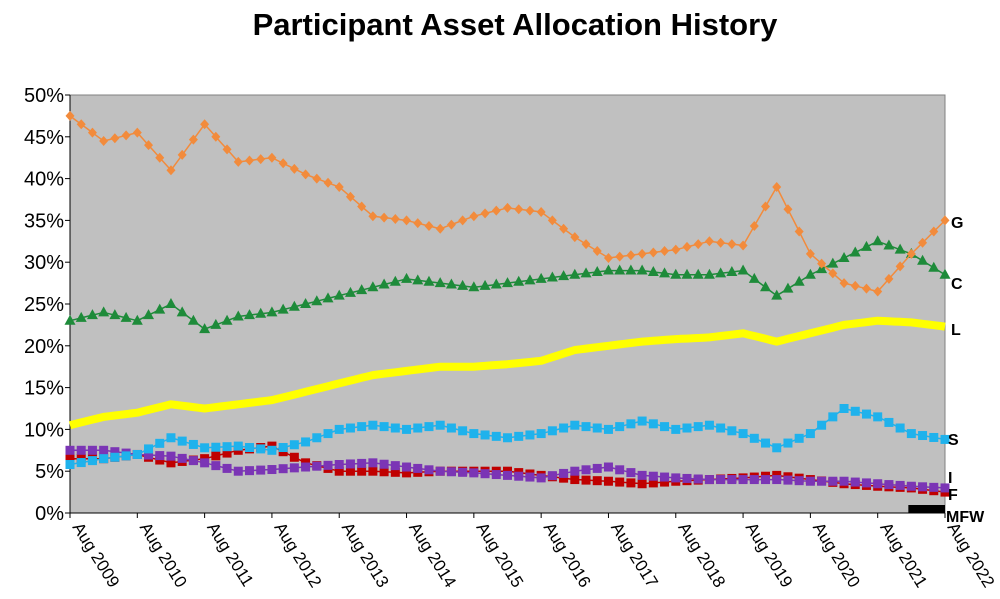 The height and width of the screenshot is (599, 1000). I want to click on y-tick-label: 30%, so click(44, 263).